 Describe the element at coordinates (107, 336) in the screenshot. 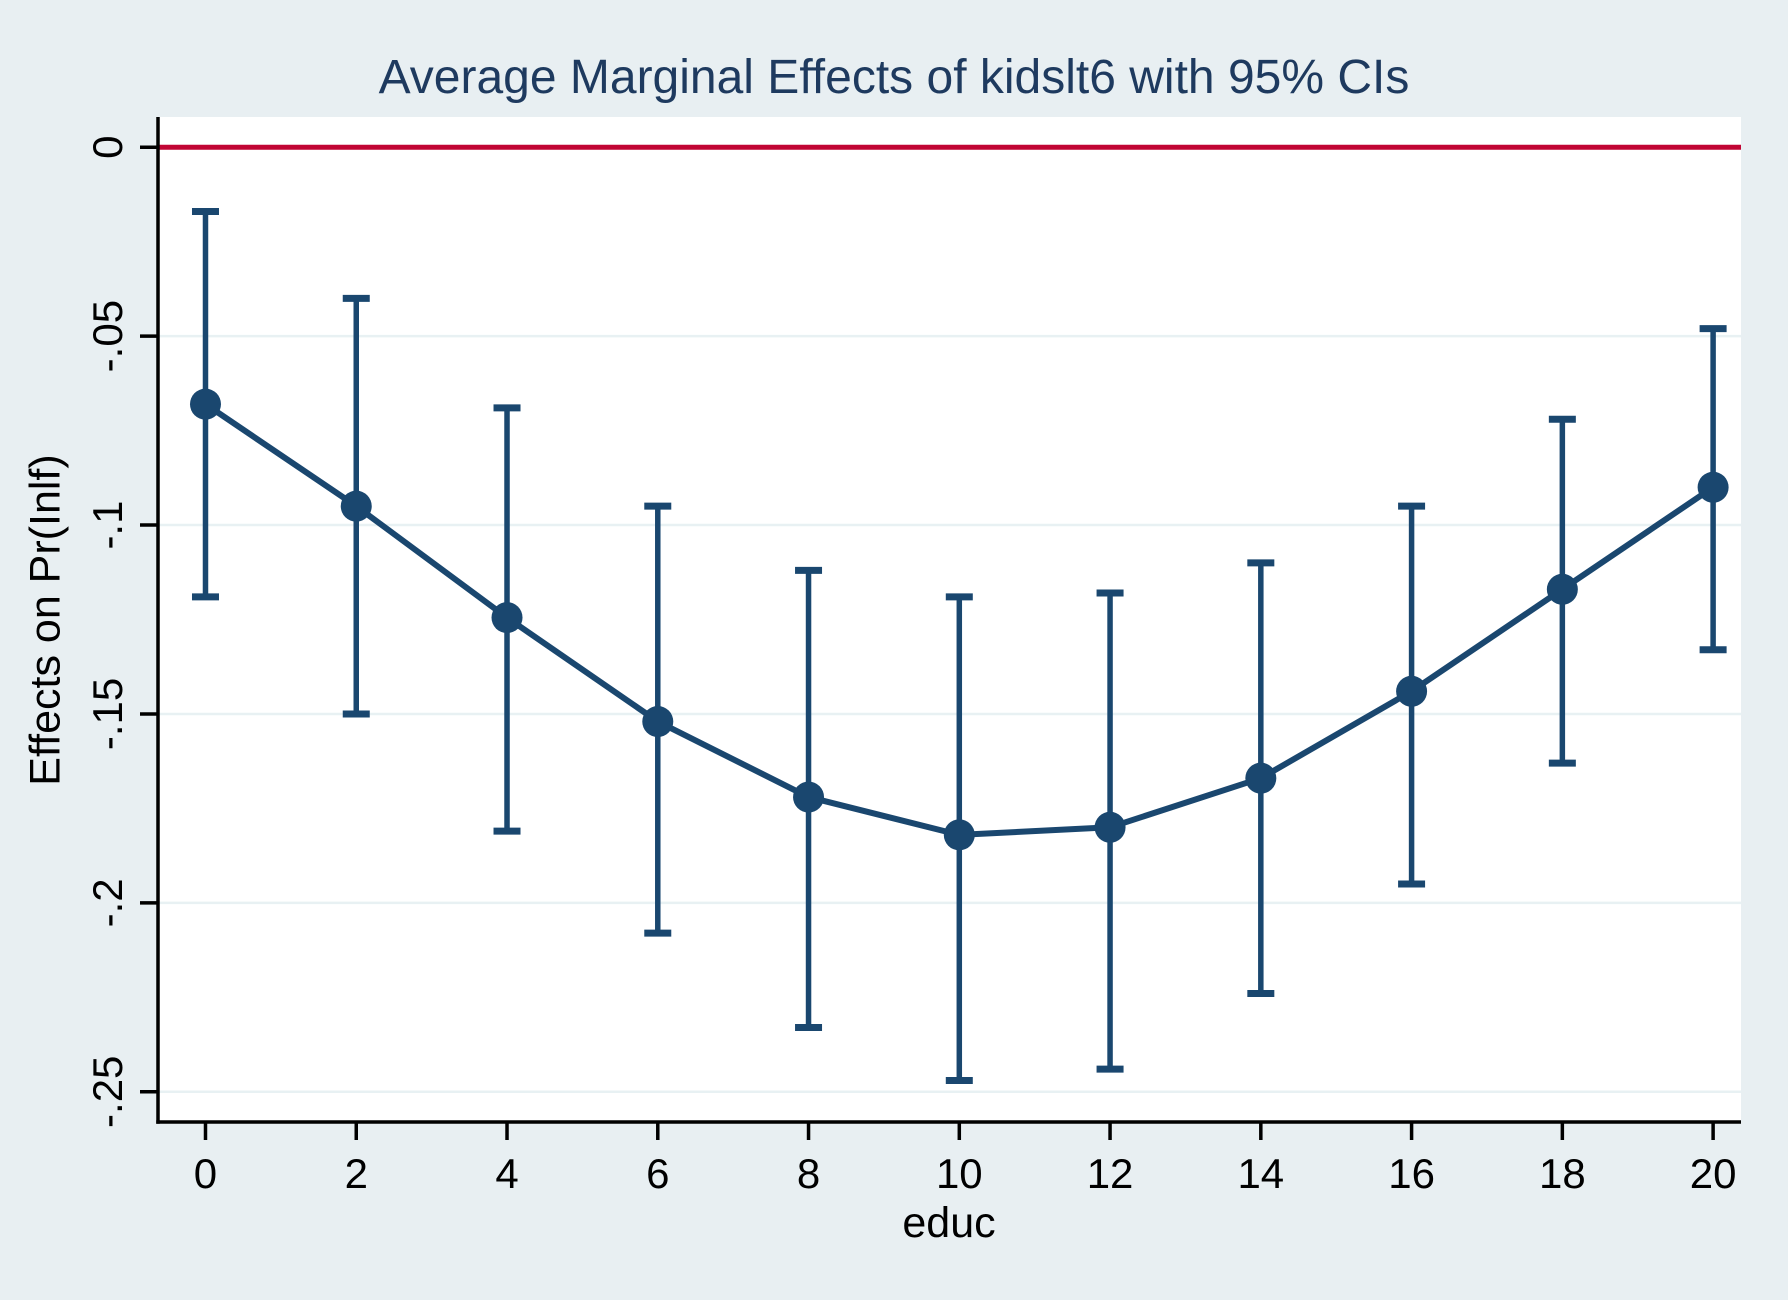

I see `y-tick-label: -.05` at that location.